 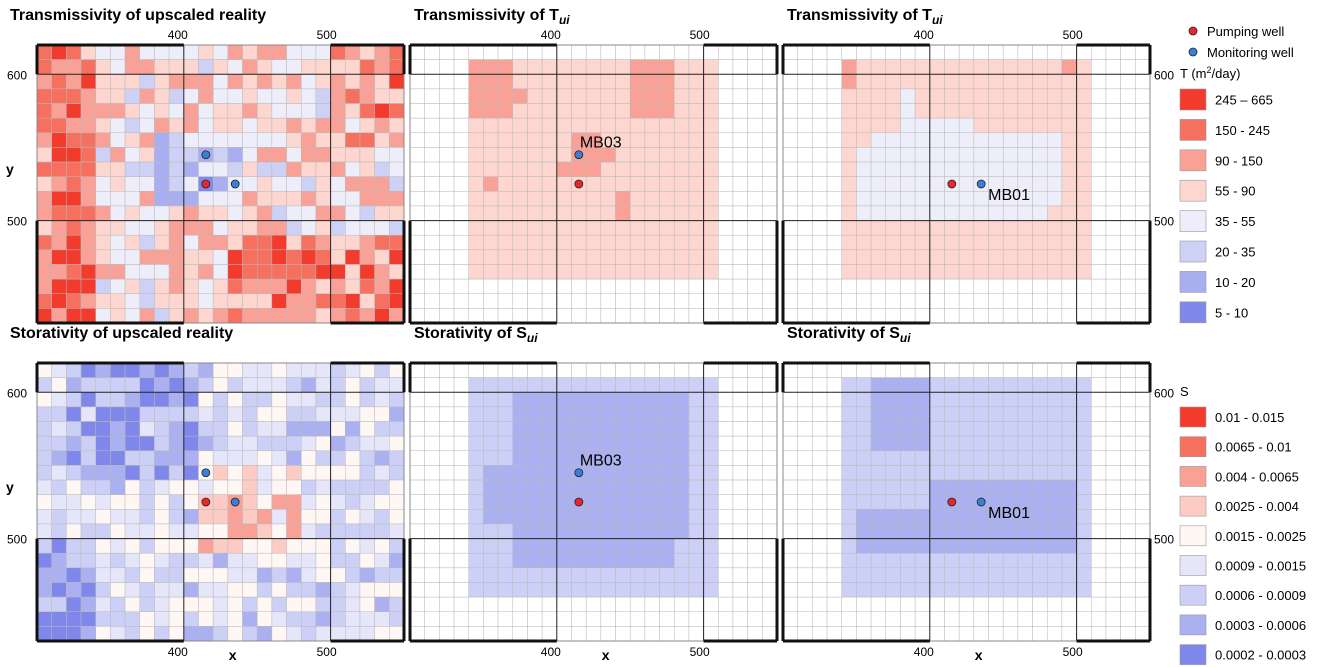 I want to click on monitoring-well-marker, so click(x=579, y=155).